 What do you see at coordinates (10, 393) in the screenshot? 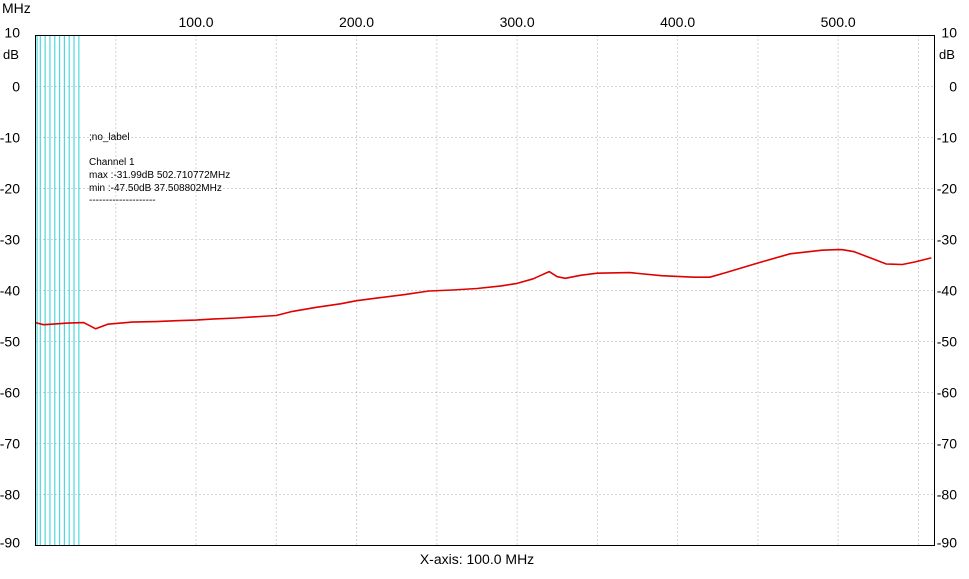
I see `y-tick-label-left: -60` at bounding box center [10, 393].